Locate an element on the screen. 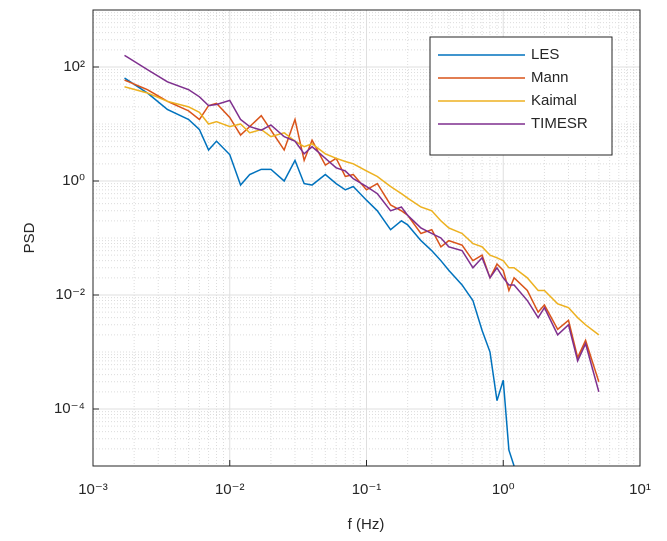 This screenshot has height=541, width=667. y-axis-label: PSD is located at coordinates (29, 237).